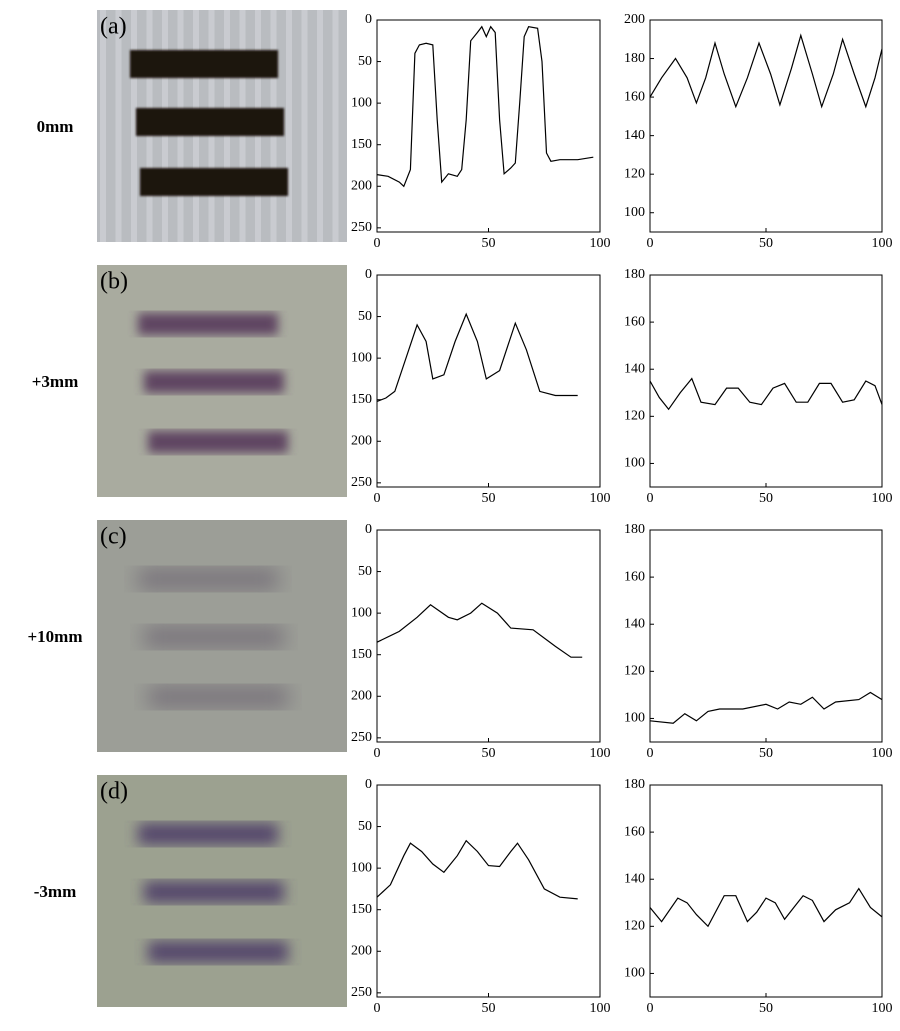 This screenshot has width=900, height=1031. What do you see at coordinates (55, 891) in the screenshot?
I see `row-label: -3mm` at bounding box center [55, 891].